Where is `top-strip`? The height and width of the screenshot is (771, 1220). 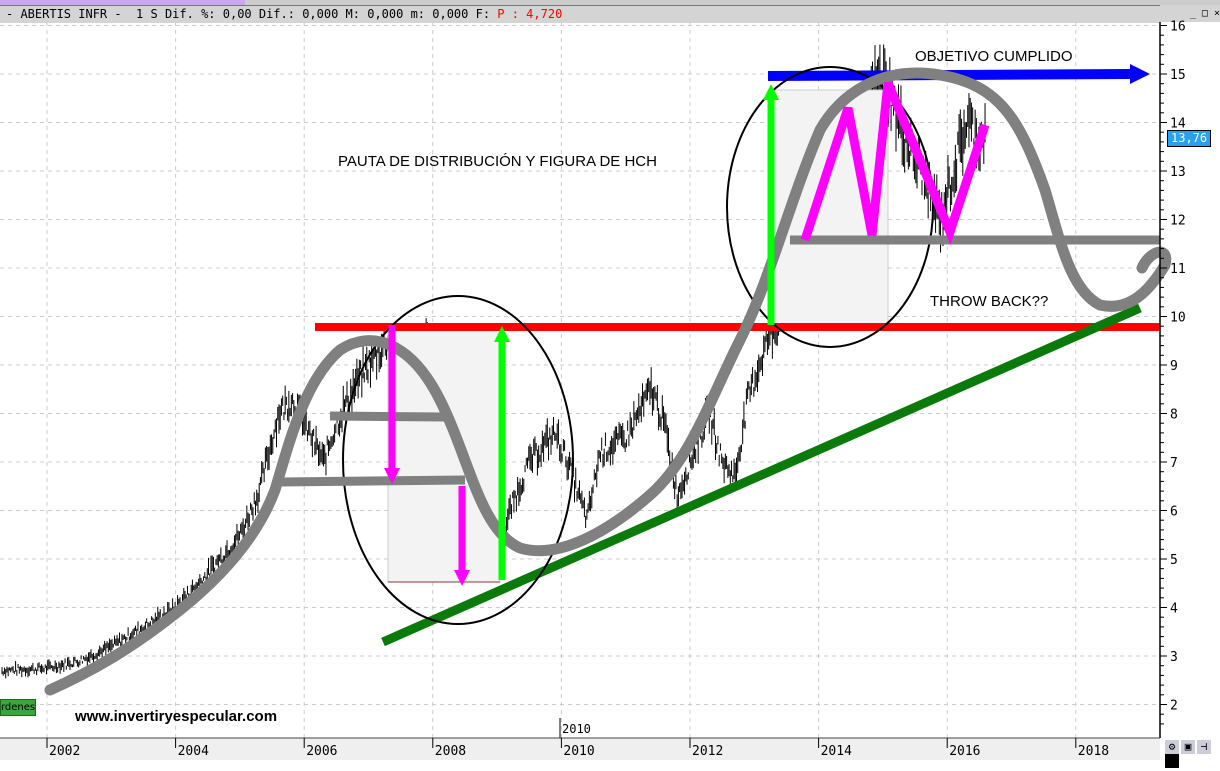
top-strip is located at coordinates (610, 2).